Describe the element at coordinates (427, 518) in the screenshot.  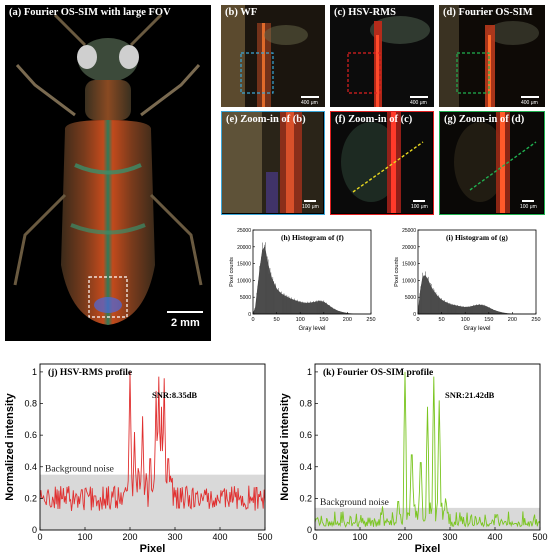
I see `background-noise-band` at that location.